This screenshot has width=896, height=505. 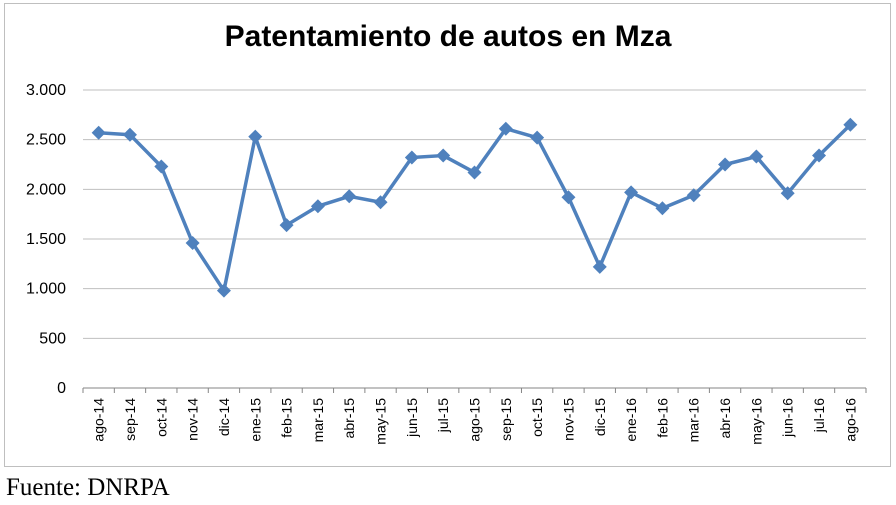 I want to click on x-tick-label: jul-16, so click(x=819, y=415).